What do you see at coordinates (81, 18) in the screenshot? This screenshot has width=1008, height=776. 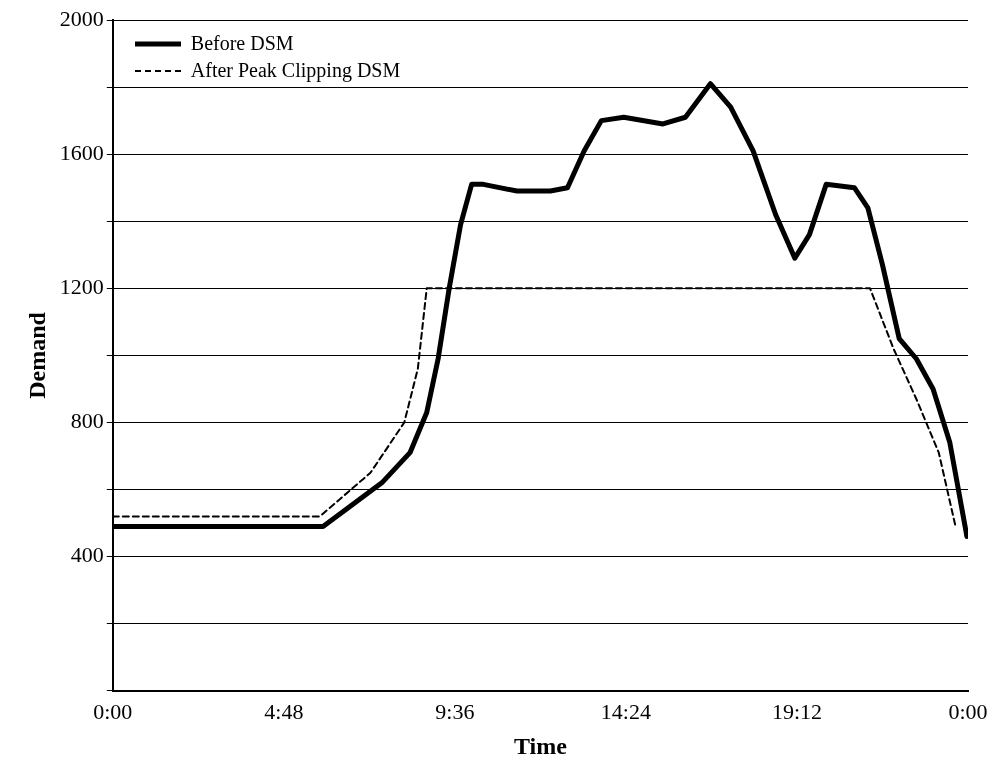 I see `y-tick-label: 2000` at bounding box center [81, 18].